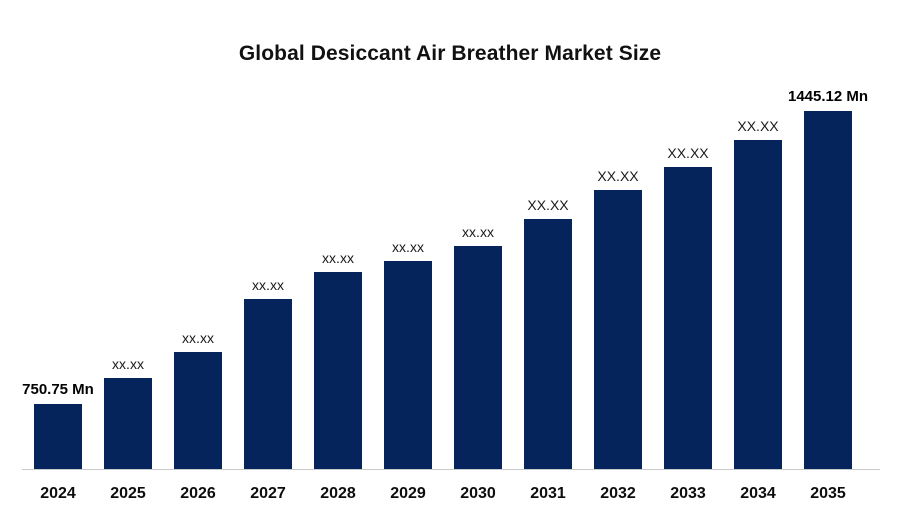 The height and width of the screenshot is (525, 900). What do you see at coordinates (451, 469) in the screenshot?
I see `x-axis-line` at bounding box center [451, 469].